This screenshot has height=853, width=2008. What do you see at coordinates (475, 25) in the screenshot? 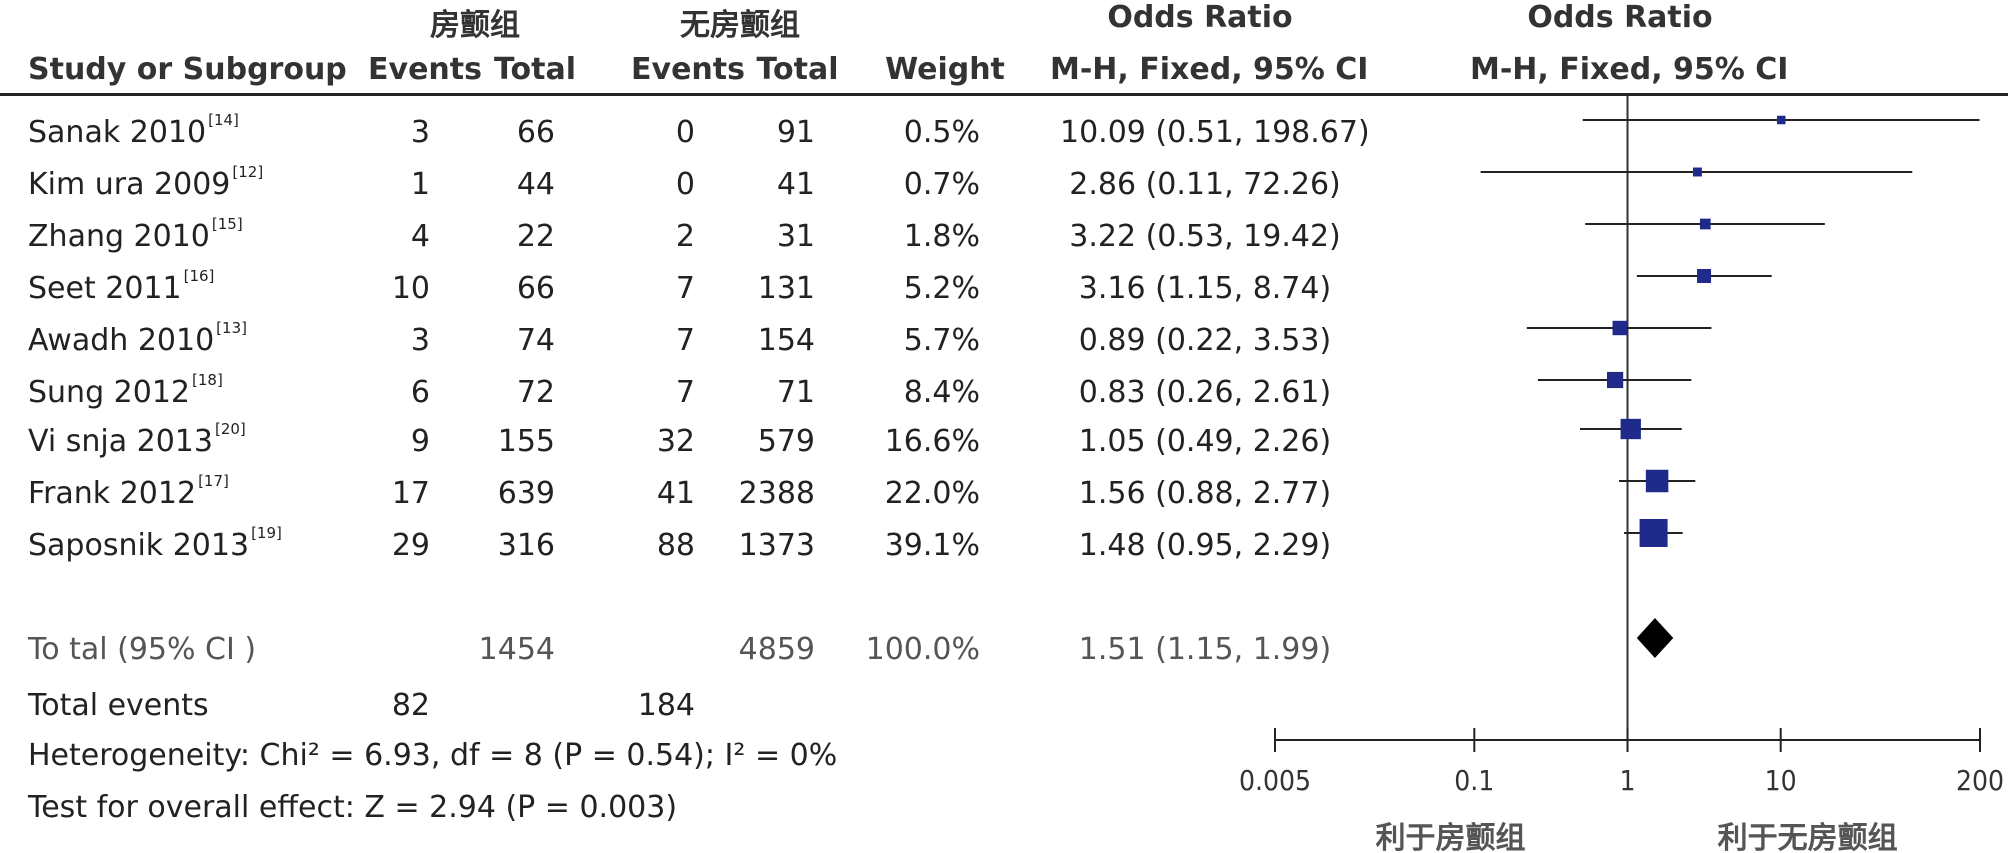
I see `group1-header: 房颤组` at bounding box center [475, 25].